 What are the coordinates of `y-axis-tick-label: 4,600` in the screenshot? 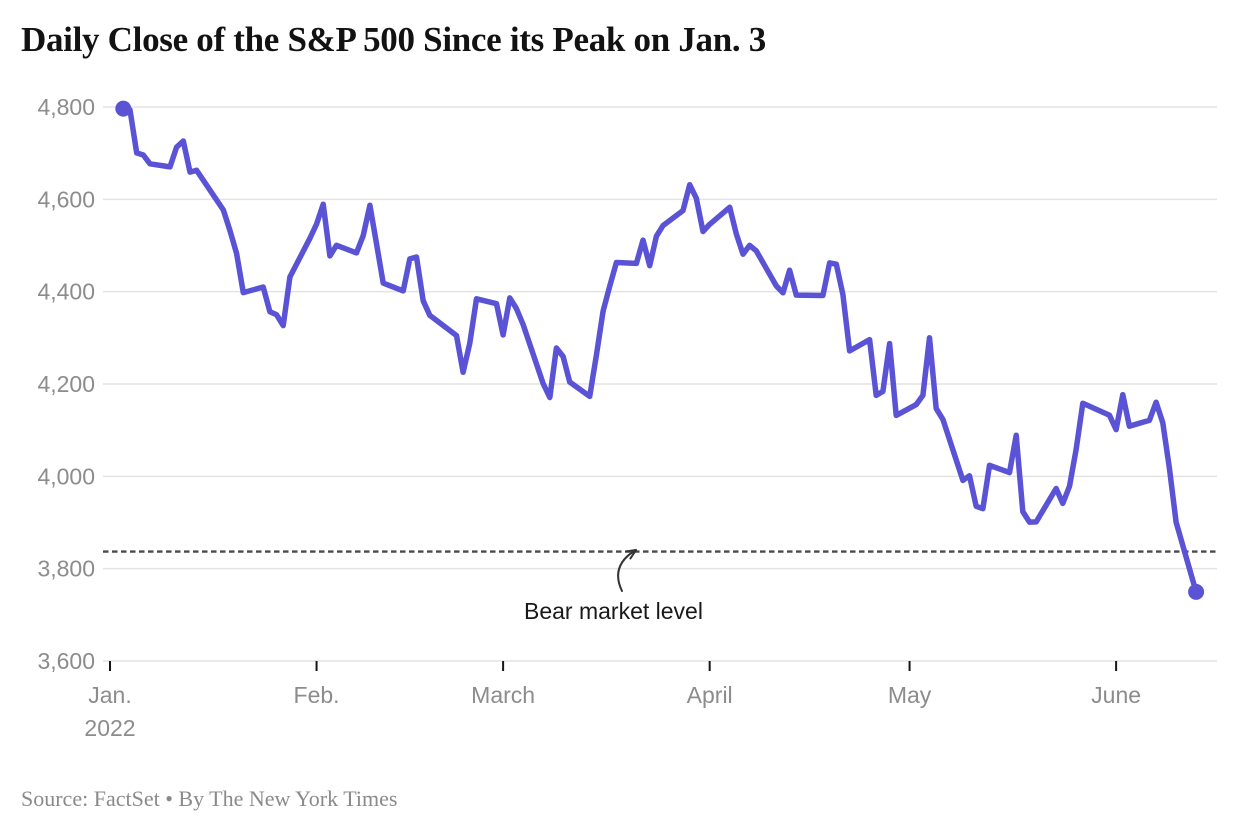 It's located at (66, 199).